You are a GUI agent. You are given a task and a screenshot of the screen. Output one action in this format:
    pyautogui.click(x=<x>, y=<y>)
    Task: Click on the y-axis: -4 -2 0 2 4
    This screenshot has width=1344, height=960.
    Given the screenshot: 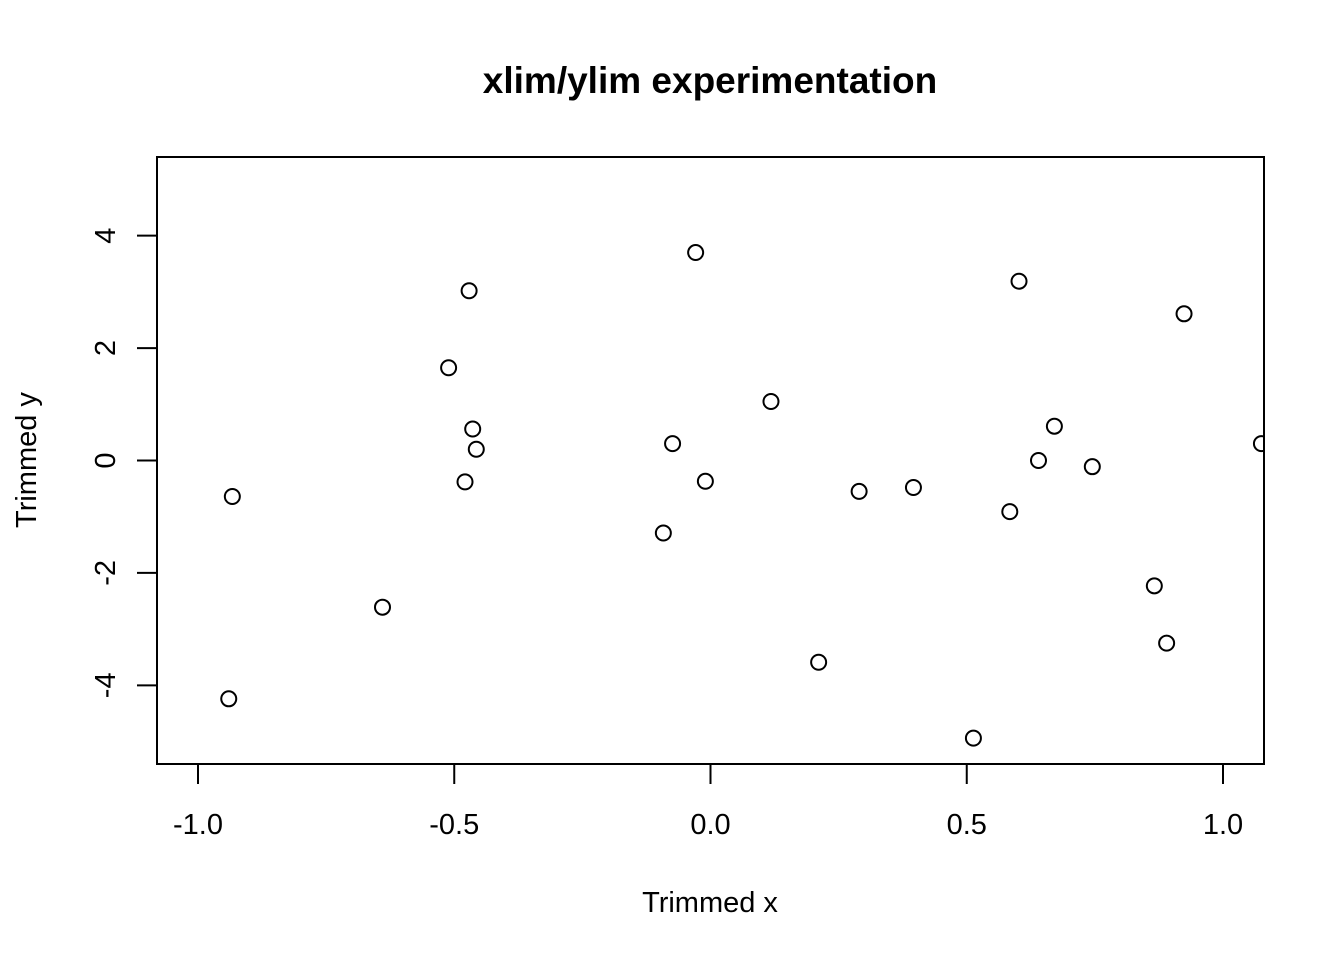 What is the action you would take?
    pyautogui.click(x=124, y=463)
    